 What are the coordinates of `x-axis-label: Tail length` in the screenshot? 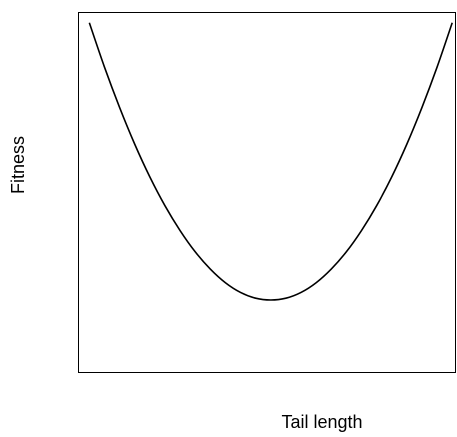 It's located at (321, 422).